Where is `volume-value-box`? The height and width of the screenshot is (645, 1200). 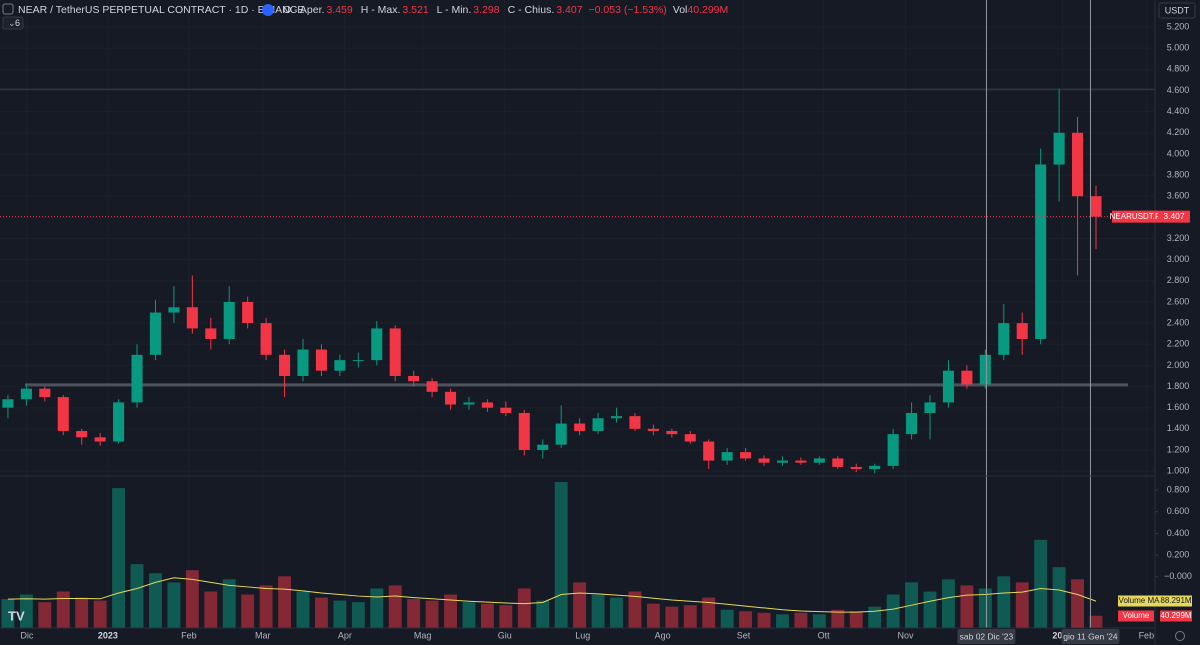
volume-value-box is located at coordinates (1176, 616).